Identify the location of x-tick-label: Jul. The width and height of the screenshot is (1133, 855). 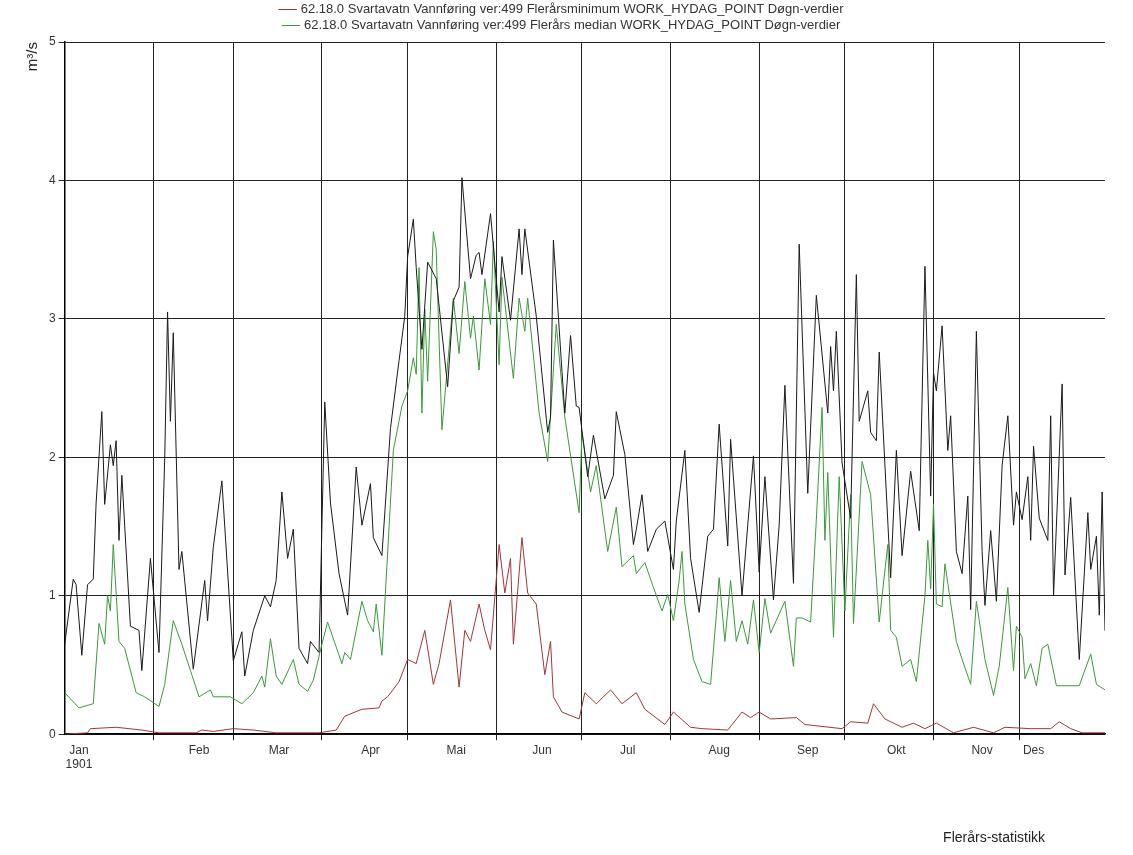
(628, 749).